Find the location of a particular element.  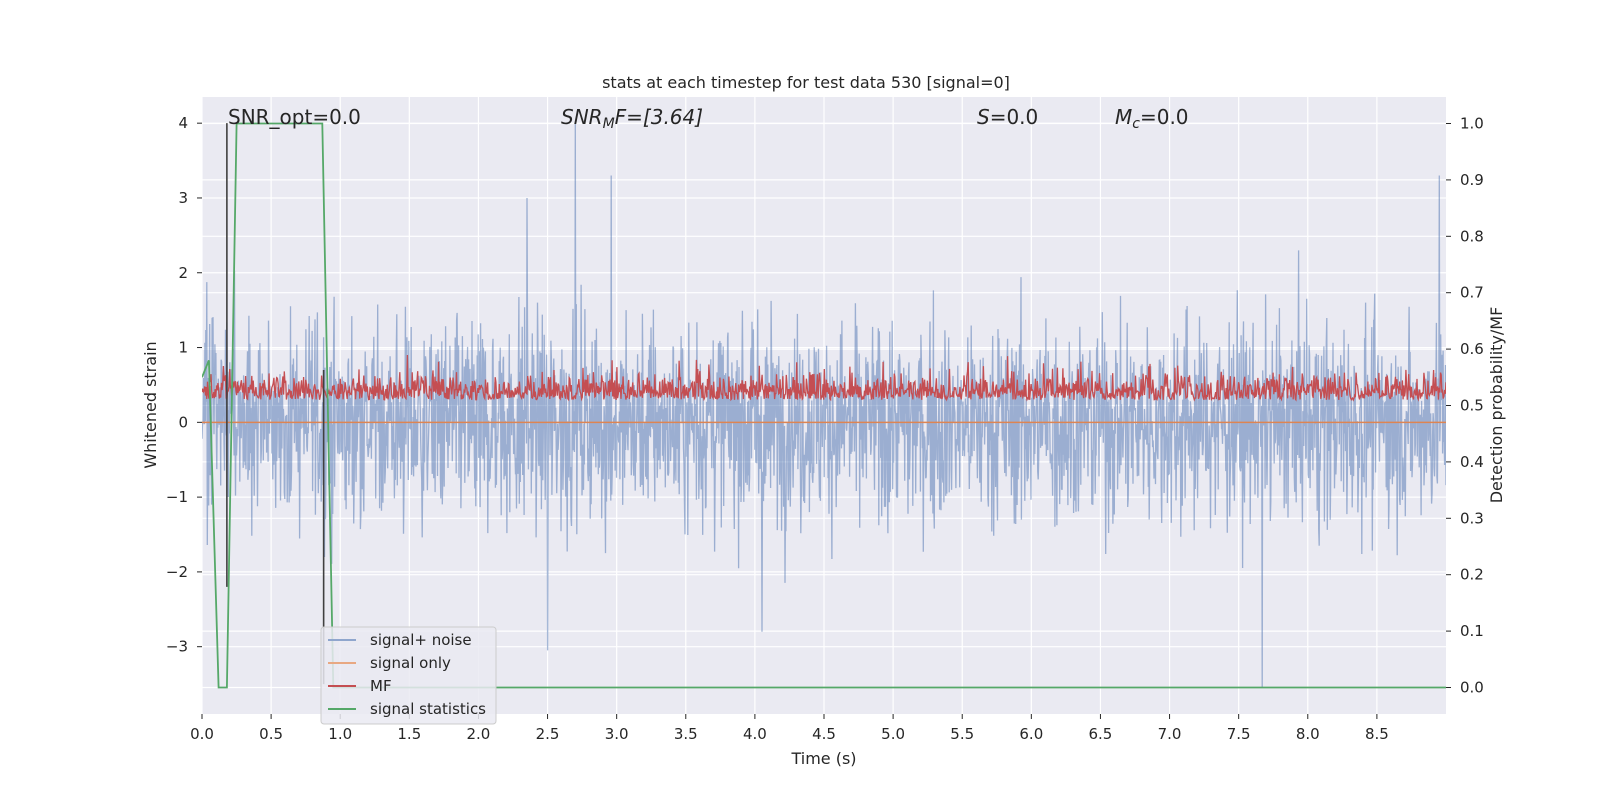

y-right-tick-label: 0.7 is located at coordinates (1472, 293).